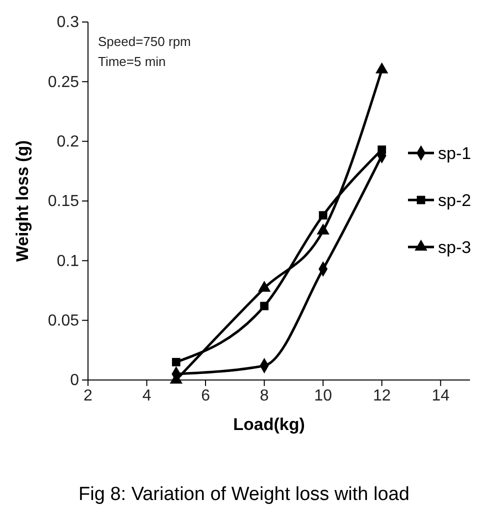 This screenshot has height=517, width=488. Describe the element at coordinates (441, 395) in the screenshot. I see `x-tick-label: 14` at that location.